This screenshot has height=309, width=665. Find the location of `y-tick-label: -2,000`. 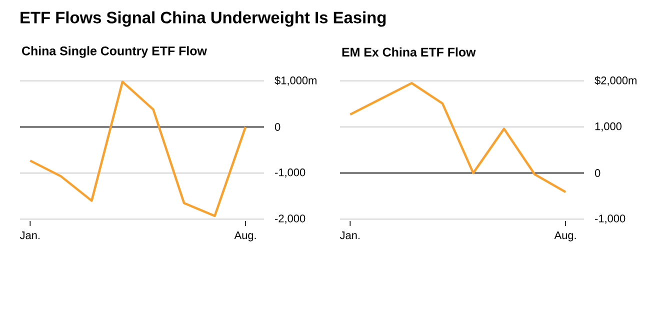

y-tick-label: -2,000 is located at coordinates (290, 219).